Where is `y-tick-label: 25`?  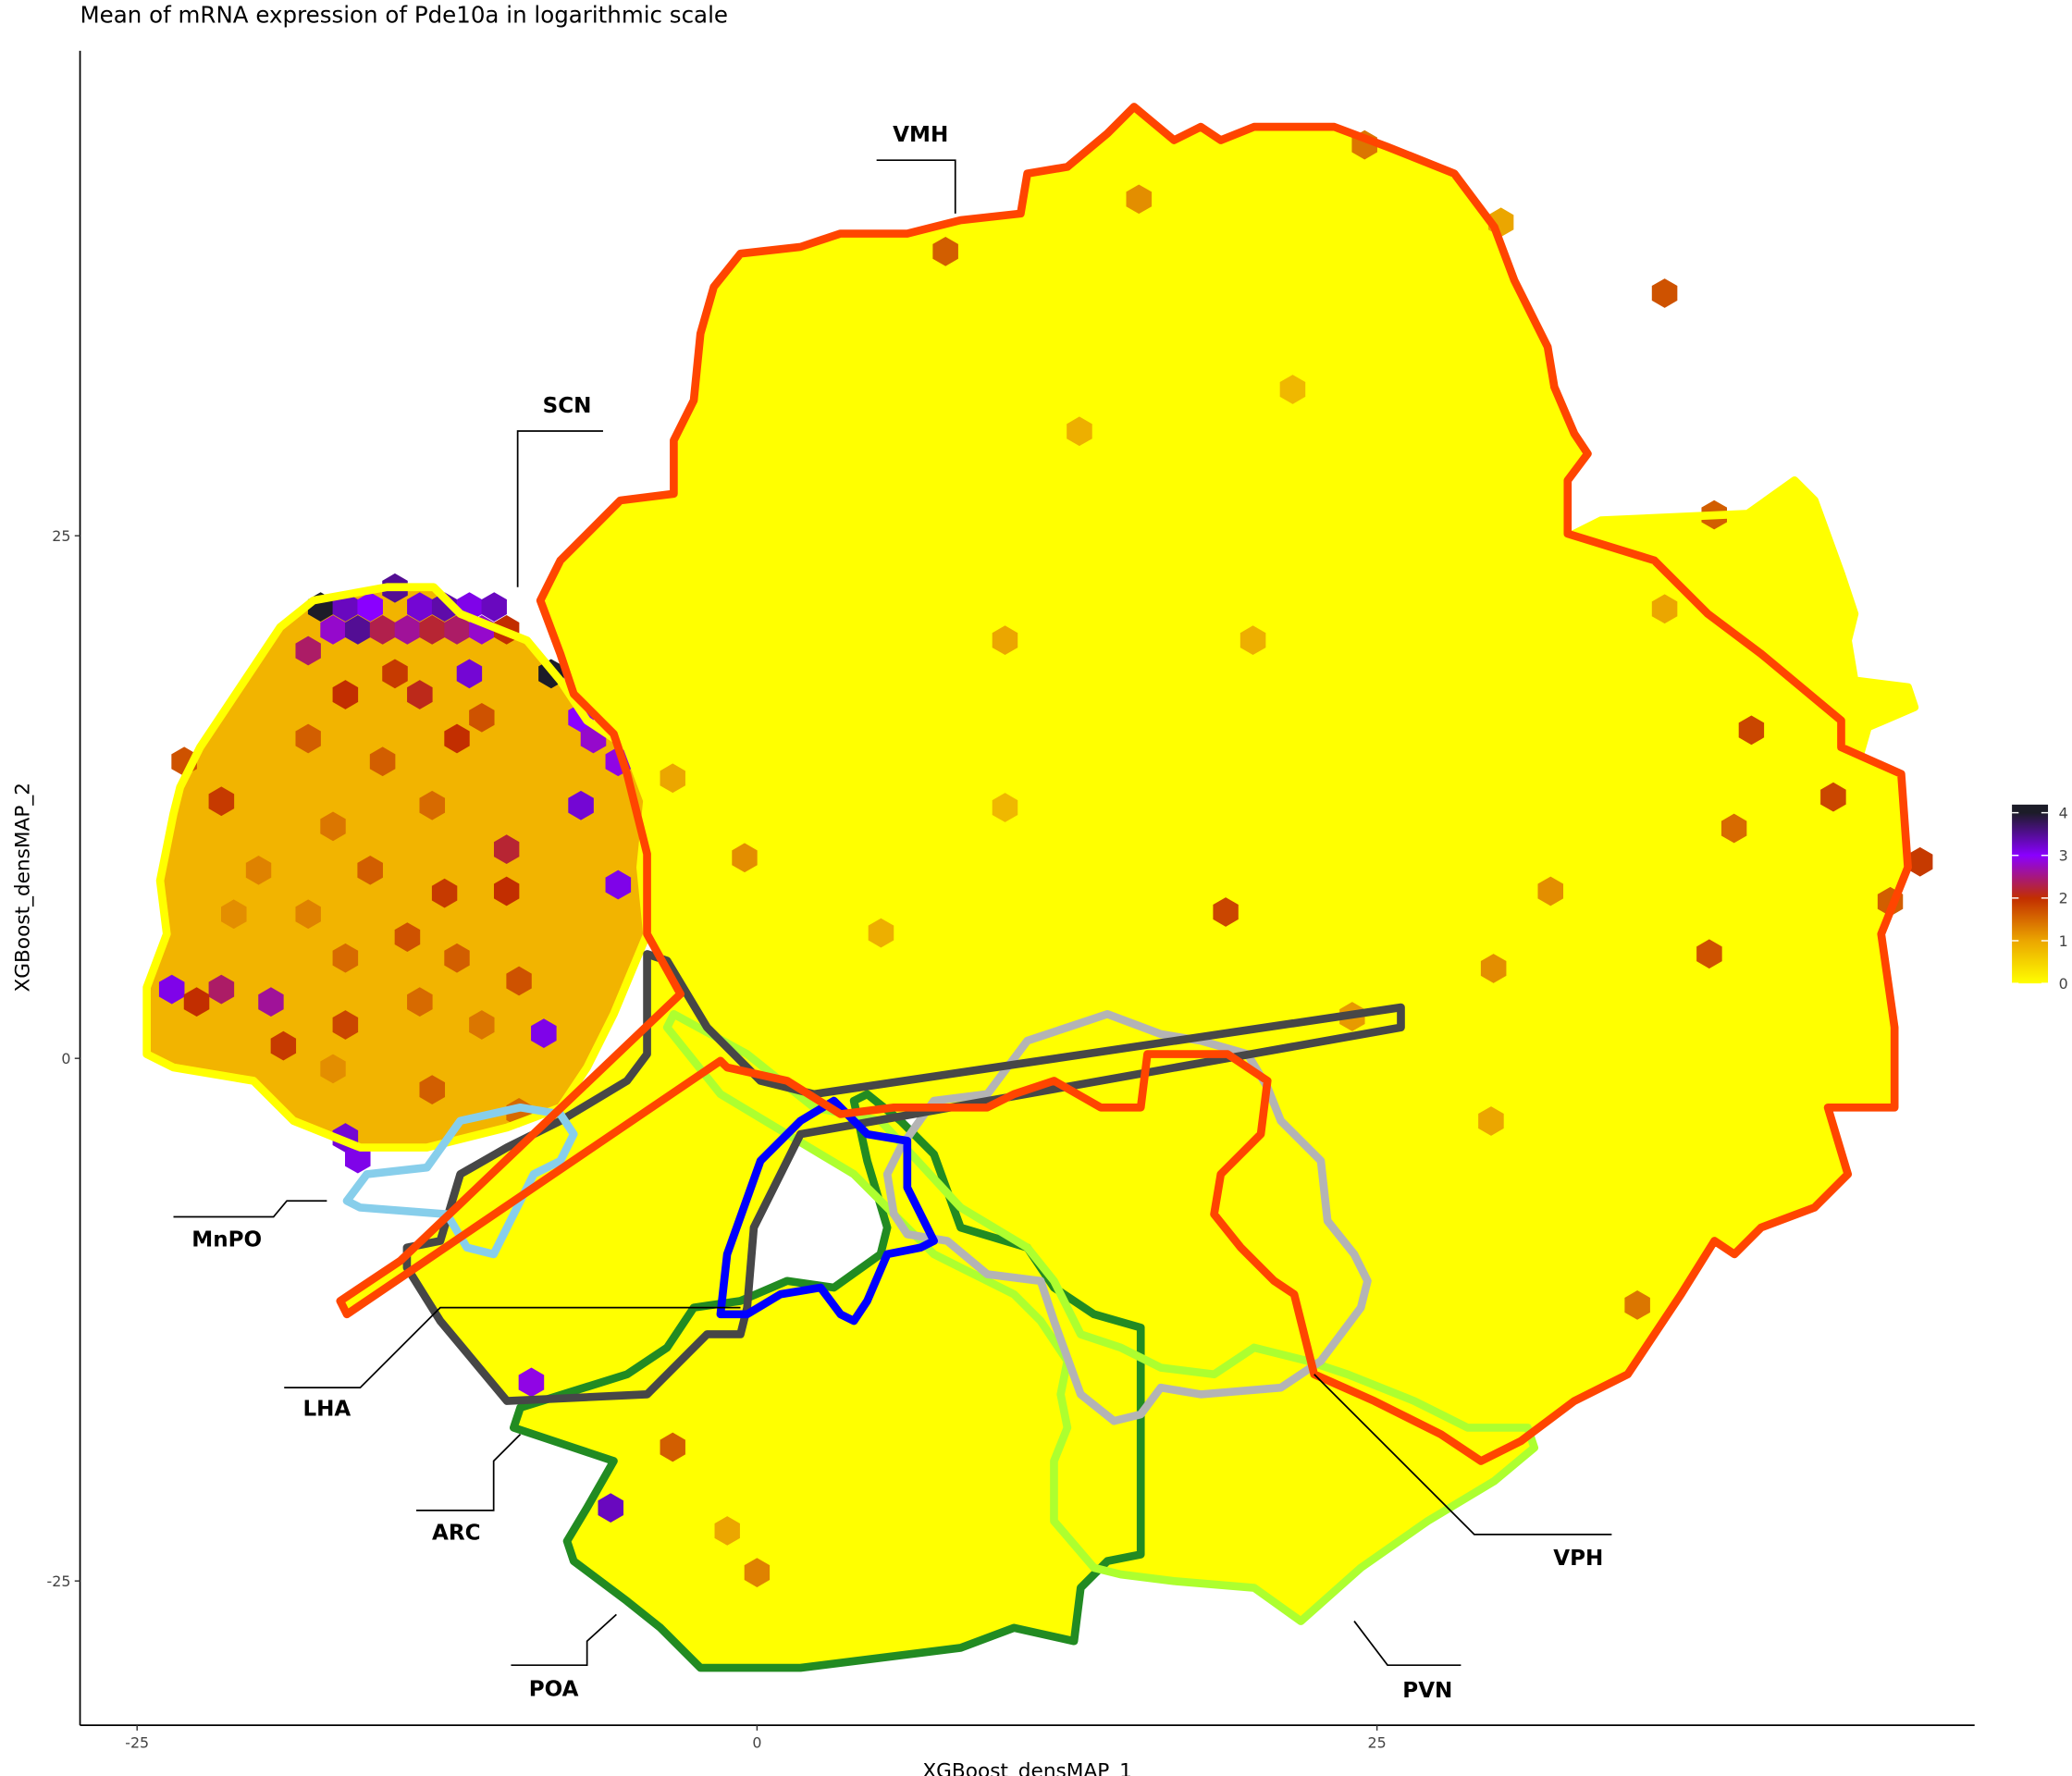 y-tick-label: 25 is located at coordinates (61, 536).